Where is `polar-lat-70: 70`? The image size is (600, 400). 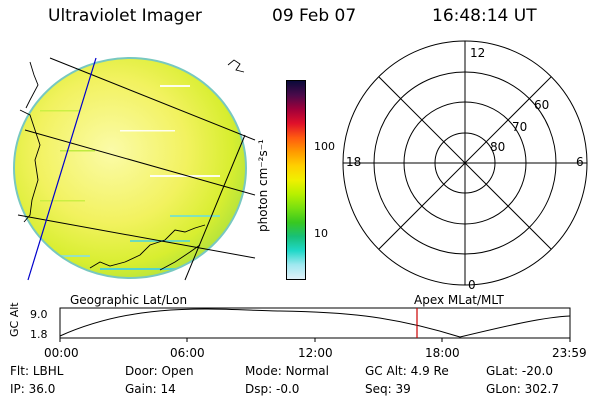
polar-lat-70: 70 is located at coordinates (520, 127).